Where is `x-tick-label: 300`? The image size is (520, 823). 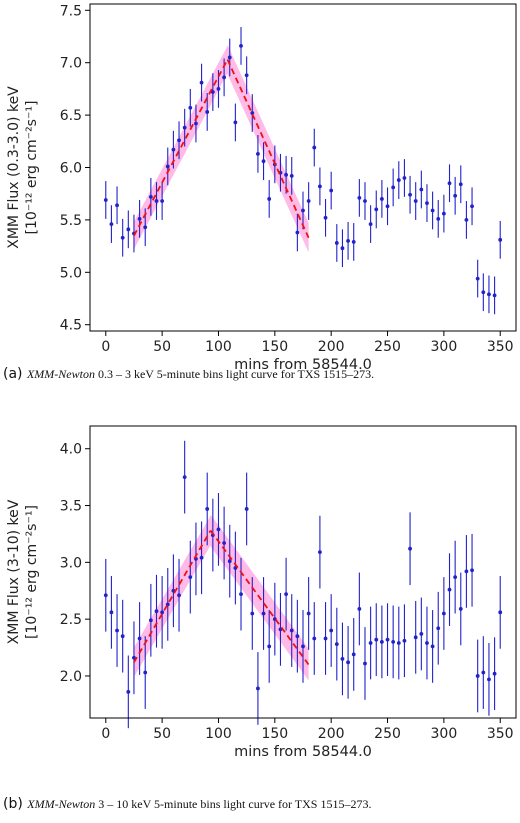
x-tick-label: 300 is located at coordinates (444, 734).